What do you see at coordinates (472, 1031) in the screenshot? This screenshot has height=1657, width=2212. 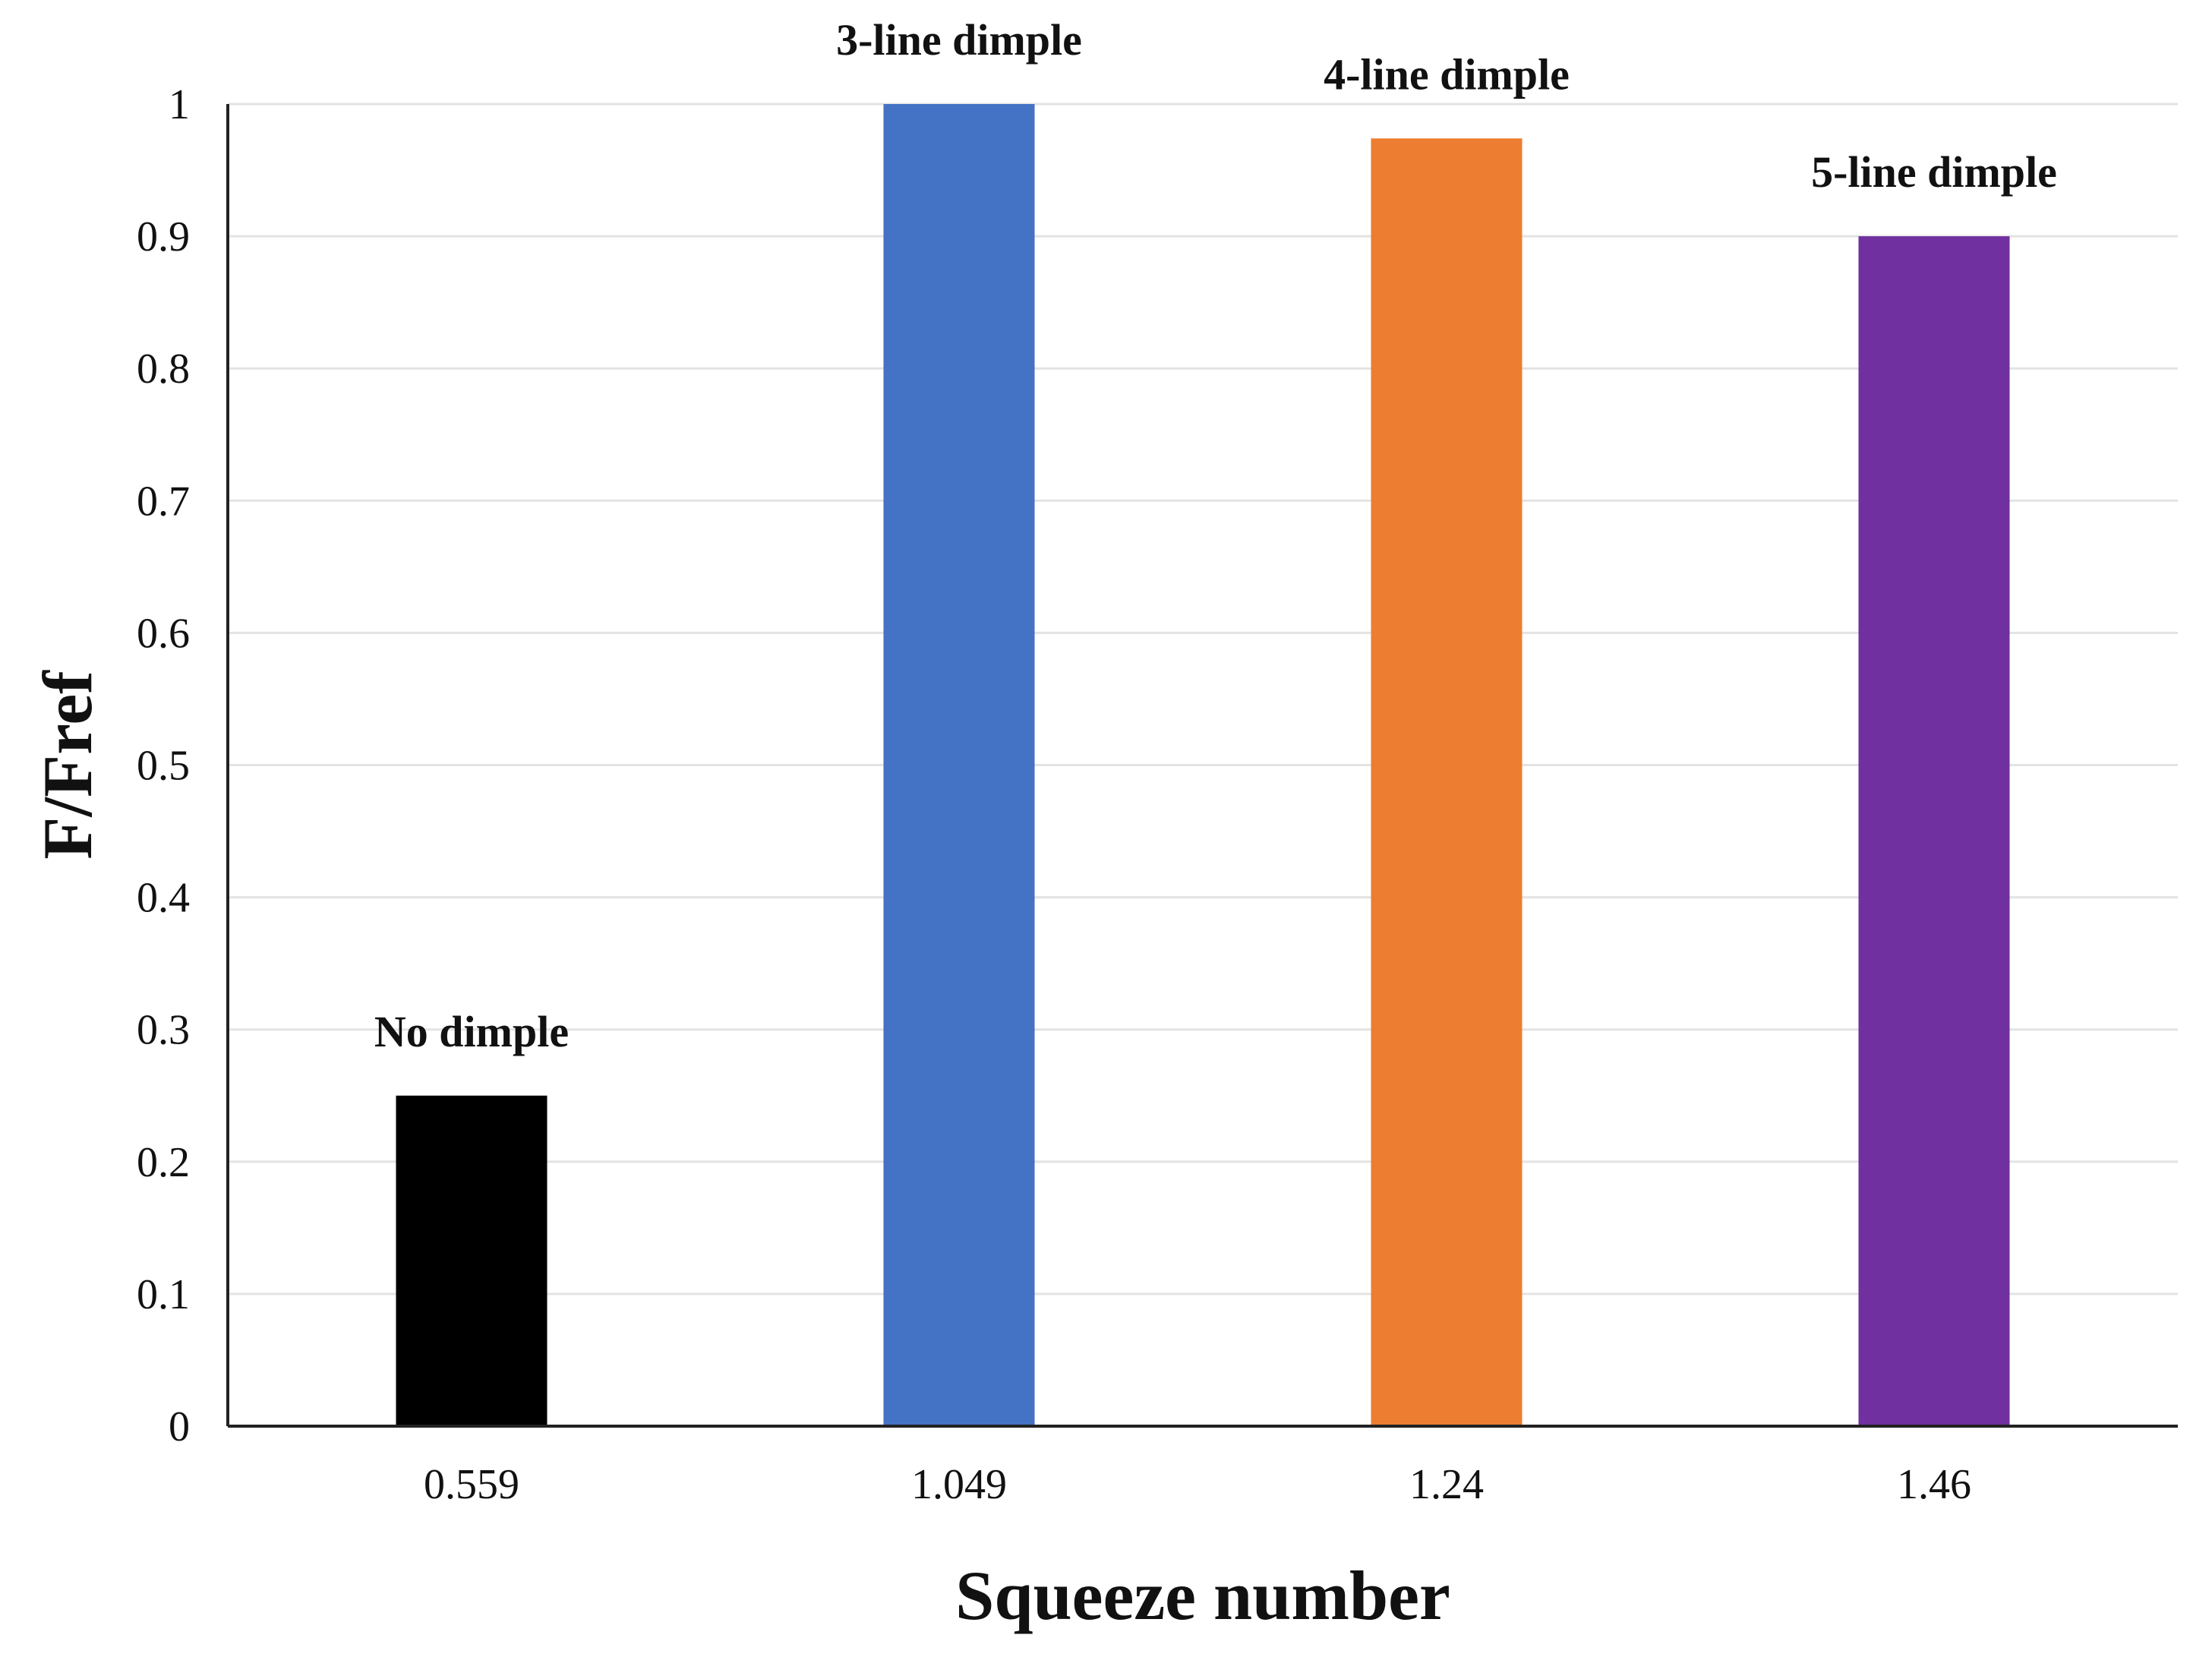 I see `bar-annotation: No dimple` at bounding box center [472, 1031].